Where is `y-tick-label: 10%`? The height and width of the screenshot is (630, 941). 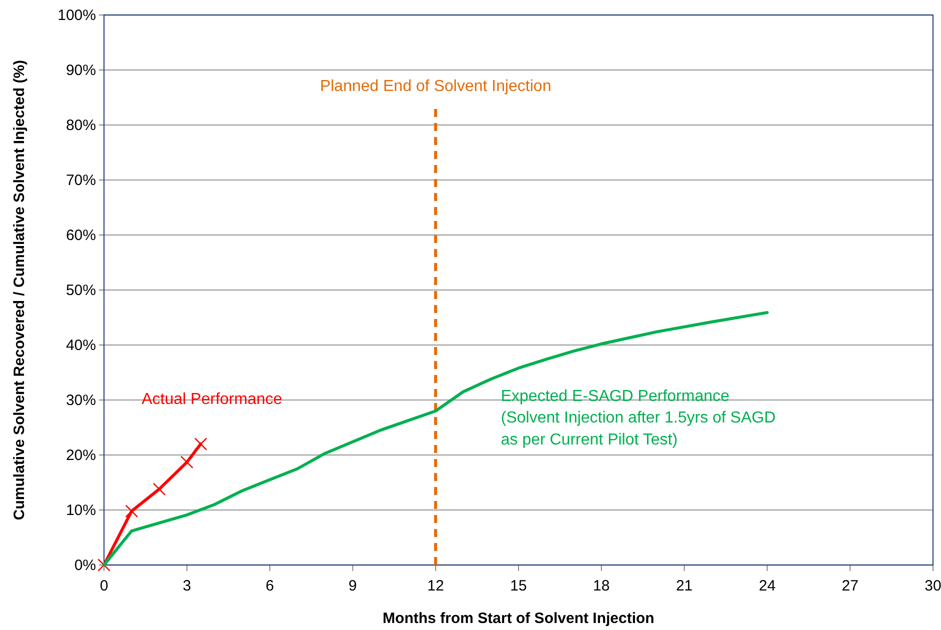 y-tick-label: 10% is located at coordinates (81, 510).